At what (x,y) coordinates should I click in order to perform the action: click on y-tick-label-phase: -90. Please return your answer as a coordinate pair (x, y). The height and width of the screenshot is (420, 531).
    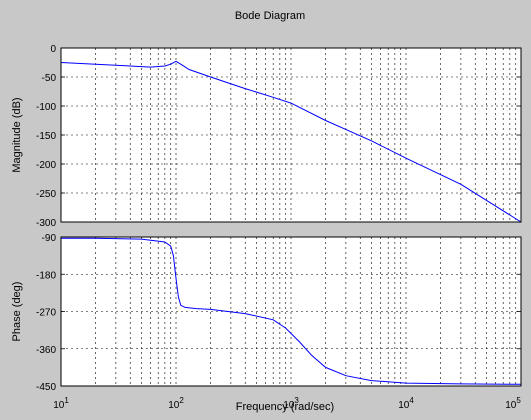
    Looking at the image, I should click on (49, 238).